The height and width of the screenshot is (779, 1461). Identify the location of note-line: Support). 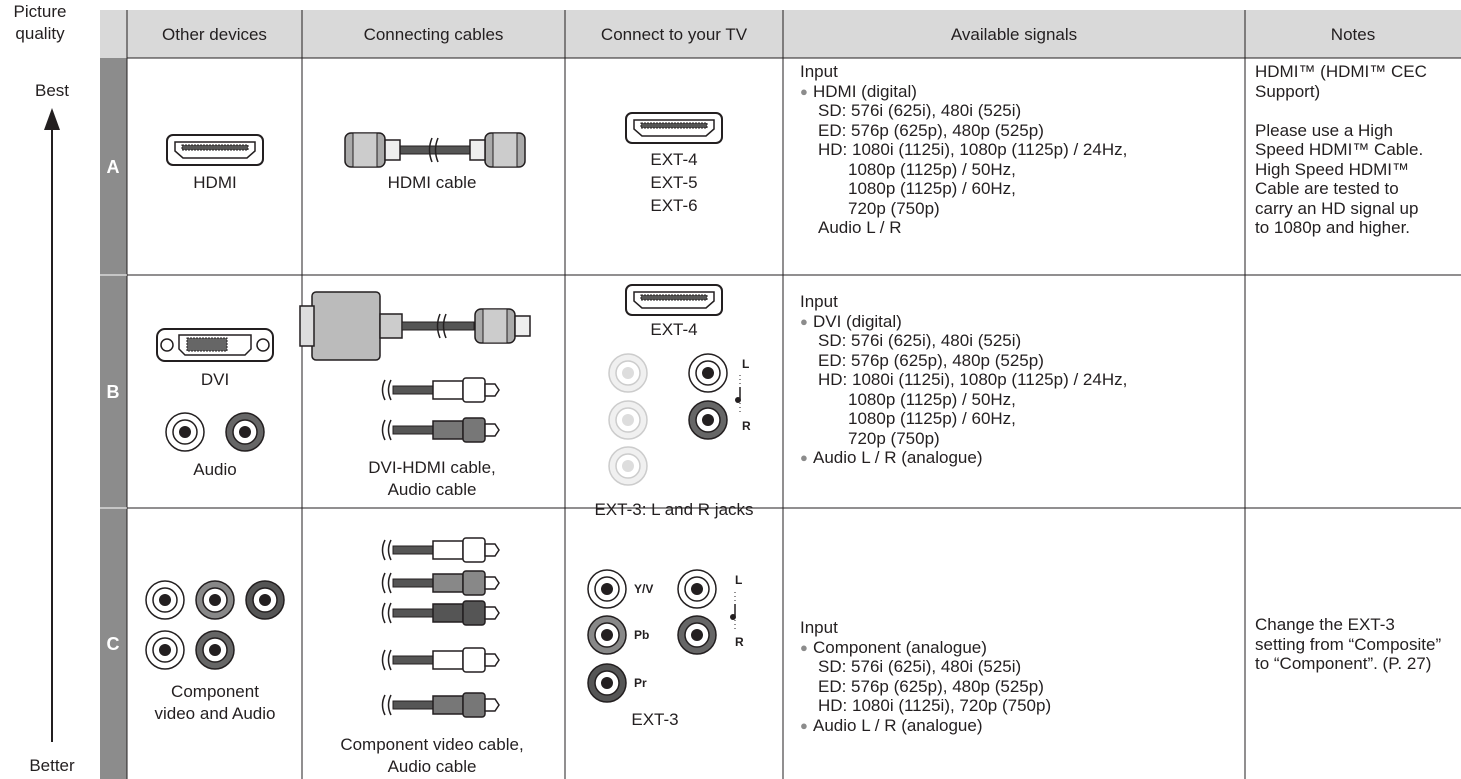
(1288, 91).